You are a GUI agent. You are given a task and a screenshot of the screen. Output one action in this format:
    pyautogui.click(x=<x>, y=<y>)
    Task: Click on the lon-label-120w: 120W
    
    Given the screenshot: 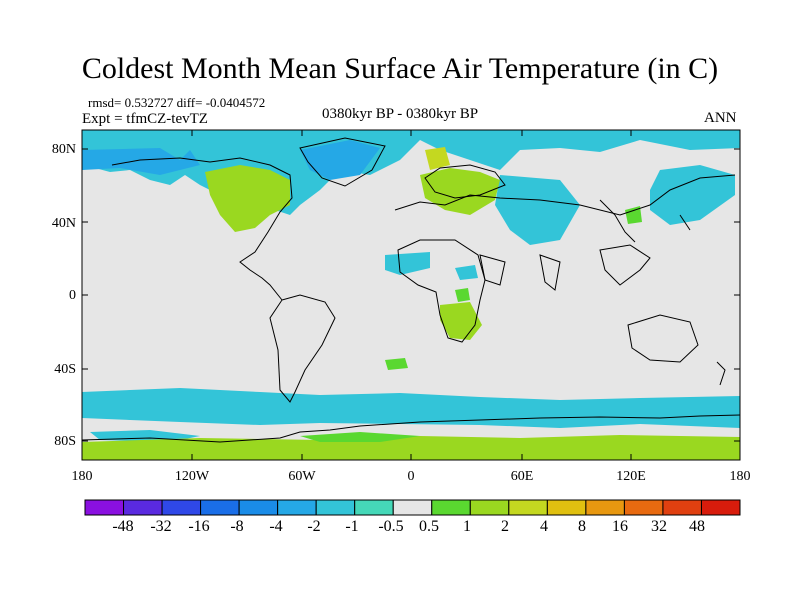 What is the action you would take?
    pyautogui.click(x=192, y=476)
    